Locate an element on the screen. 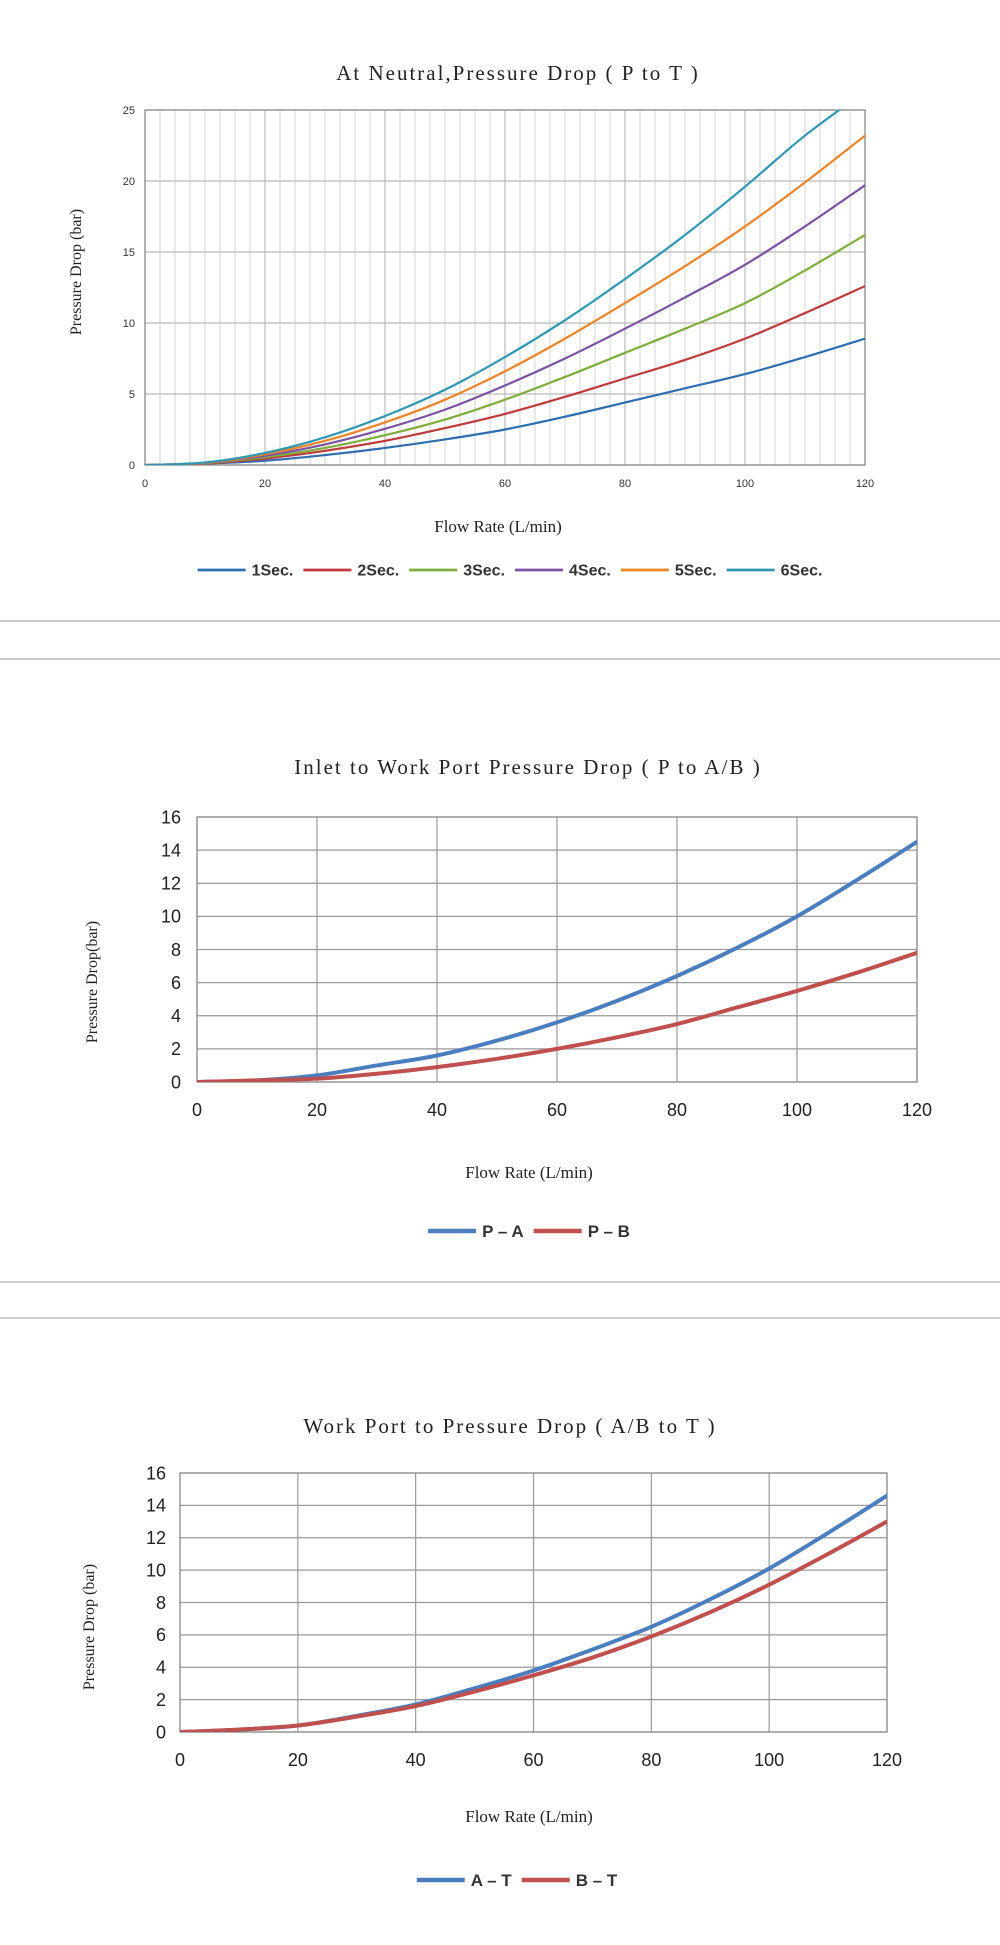 Image resolution: width=1000 pixels, height=1945 pixels. y-tick-label: 5 is located at coordinates (132, 395).